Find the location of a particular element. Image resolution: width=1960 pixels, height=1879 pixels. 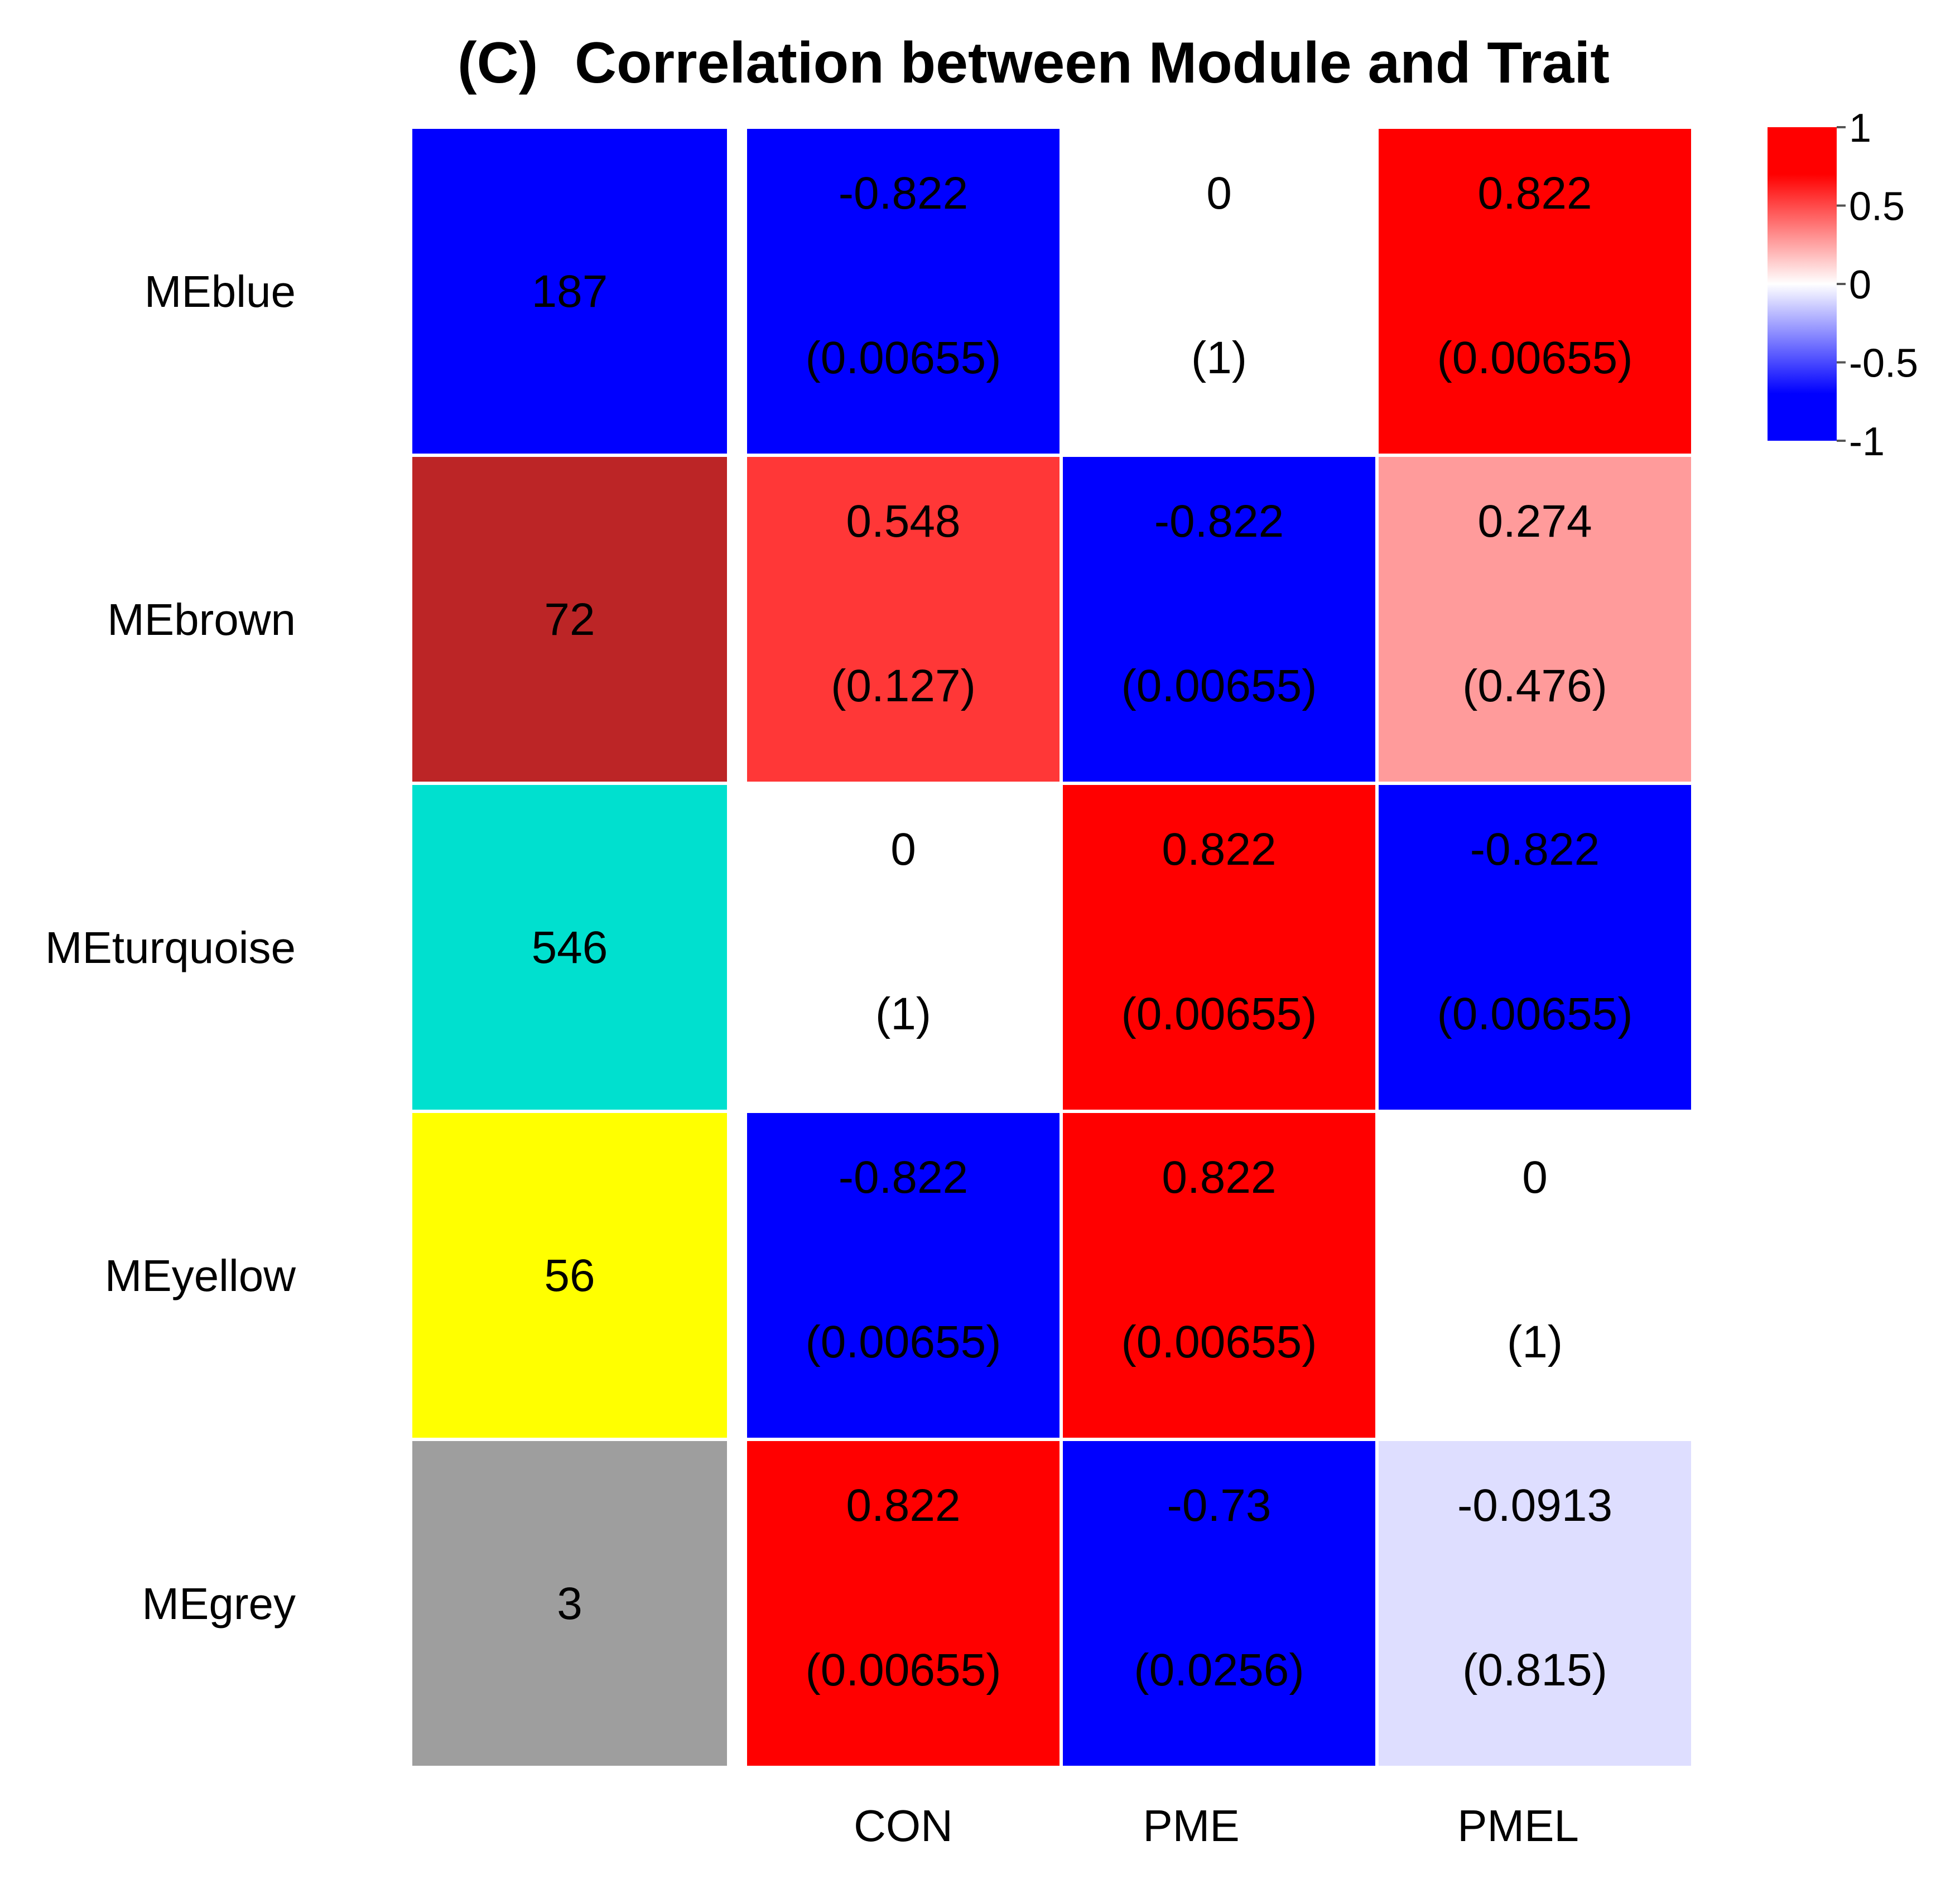

legend-tick-label: -1 is located at coordinates (1867, 442).